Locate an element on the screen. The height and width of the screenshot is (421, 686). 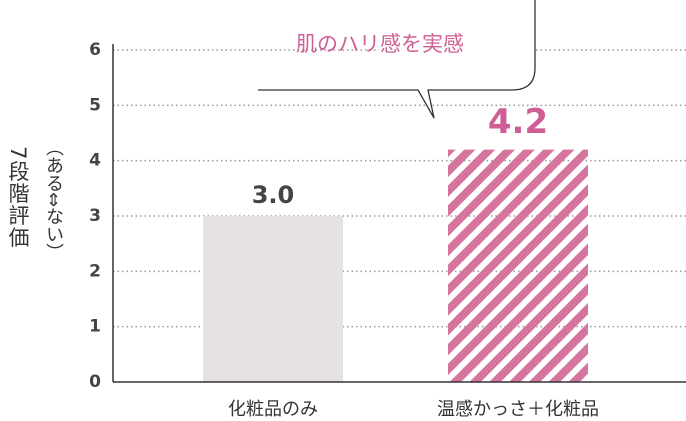
y-tick-label: 2 is located at coordinates (95, 271).